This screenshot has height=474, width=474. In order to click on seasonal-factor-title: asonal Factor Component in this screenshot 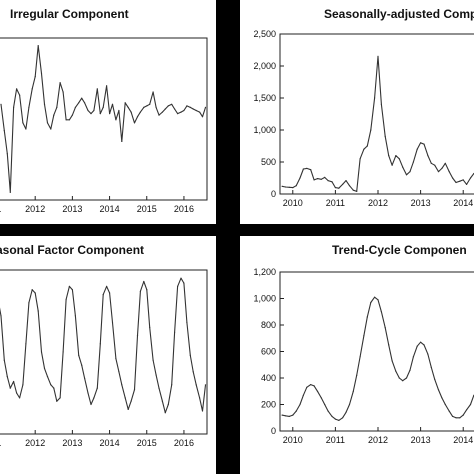, I will do `click(72, 250)`.